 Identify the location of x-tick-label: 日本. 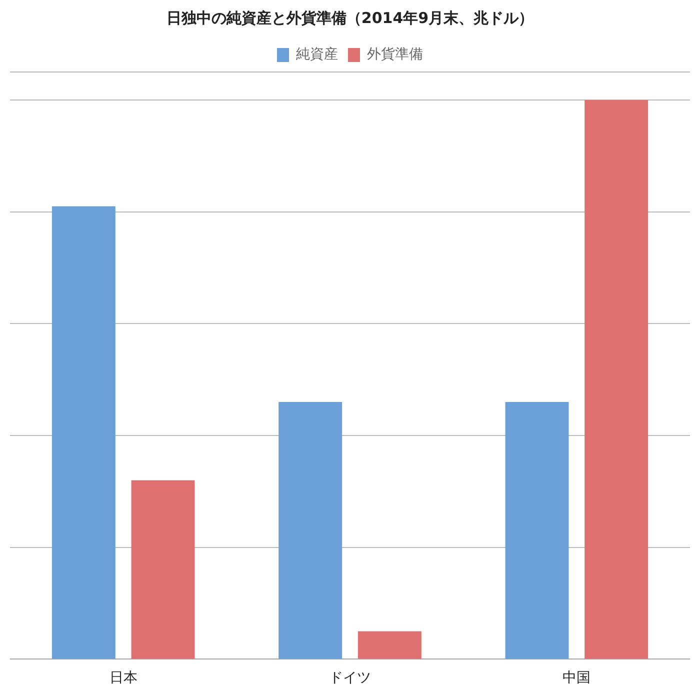
(123, 678).